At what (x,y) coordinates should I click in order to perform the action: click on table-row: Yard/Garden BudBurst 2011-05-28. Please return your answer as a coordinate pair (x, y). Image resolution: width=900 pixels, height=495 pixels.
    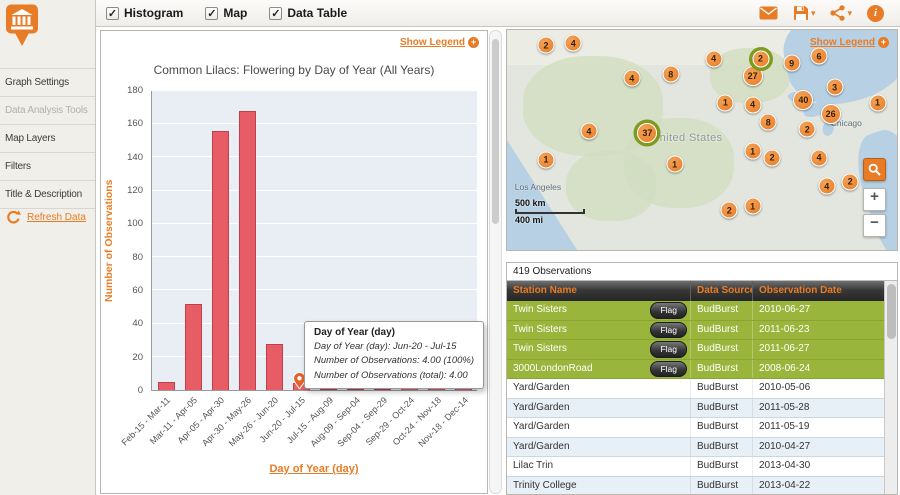
    Looking at the image, I should click on (695, 408).